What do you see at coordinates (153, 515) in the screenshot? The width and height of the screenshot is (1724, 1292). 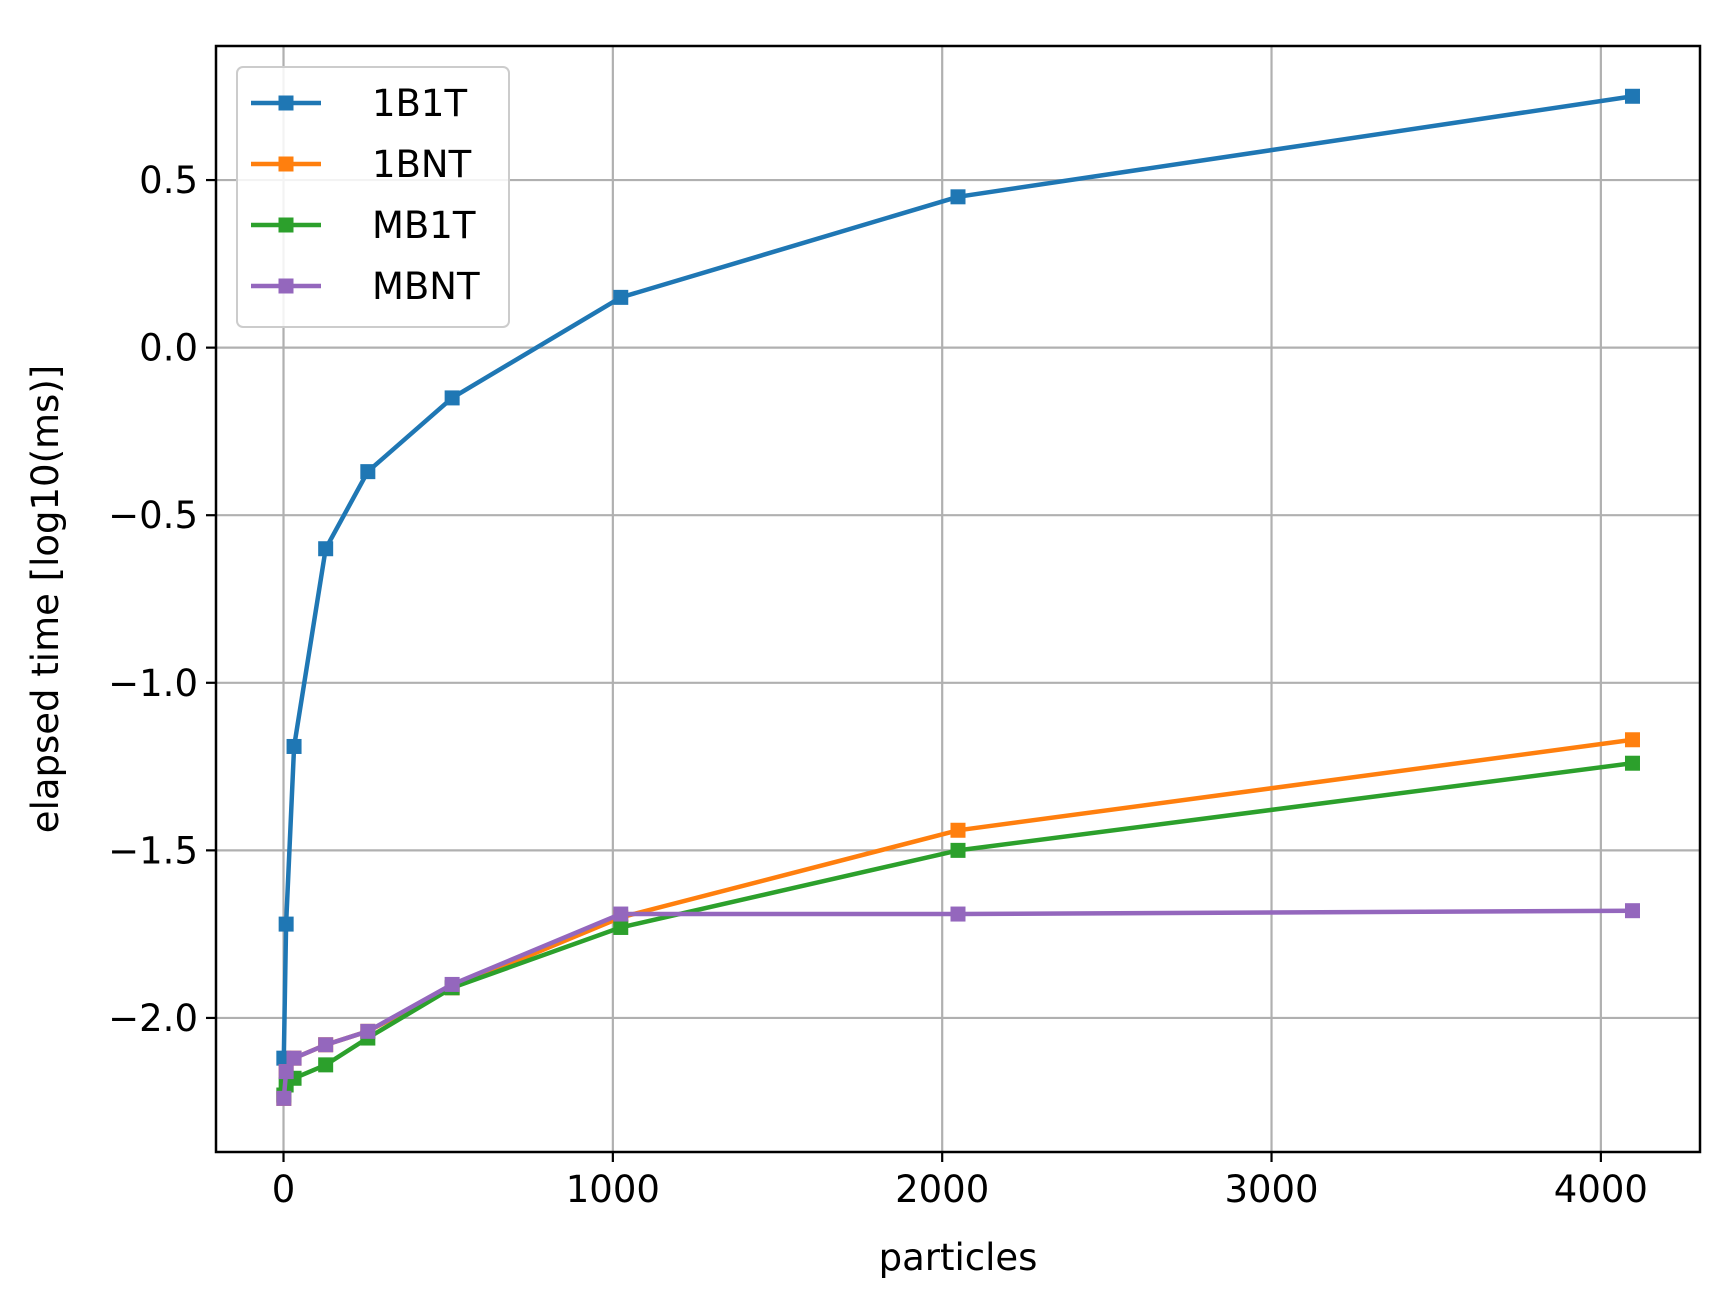 I see `y-tick-label: −0.5` at bounding box center [153, 515].